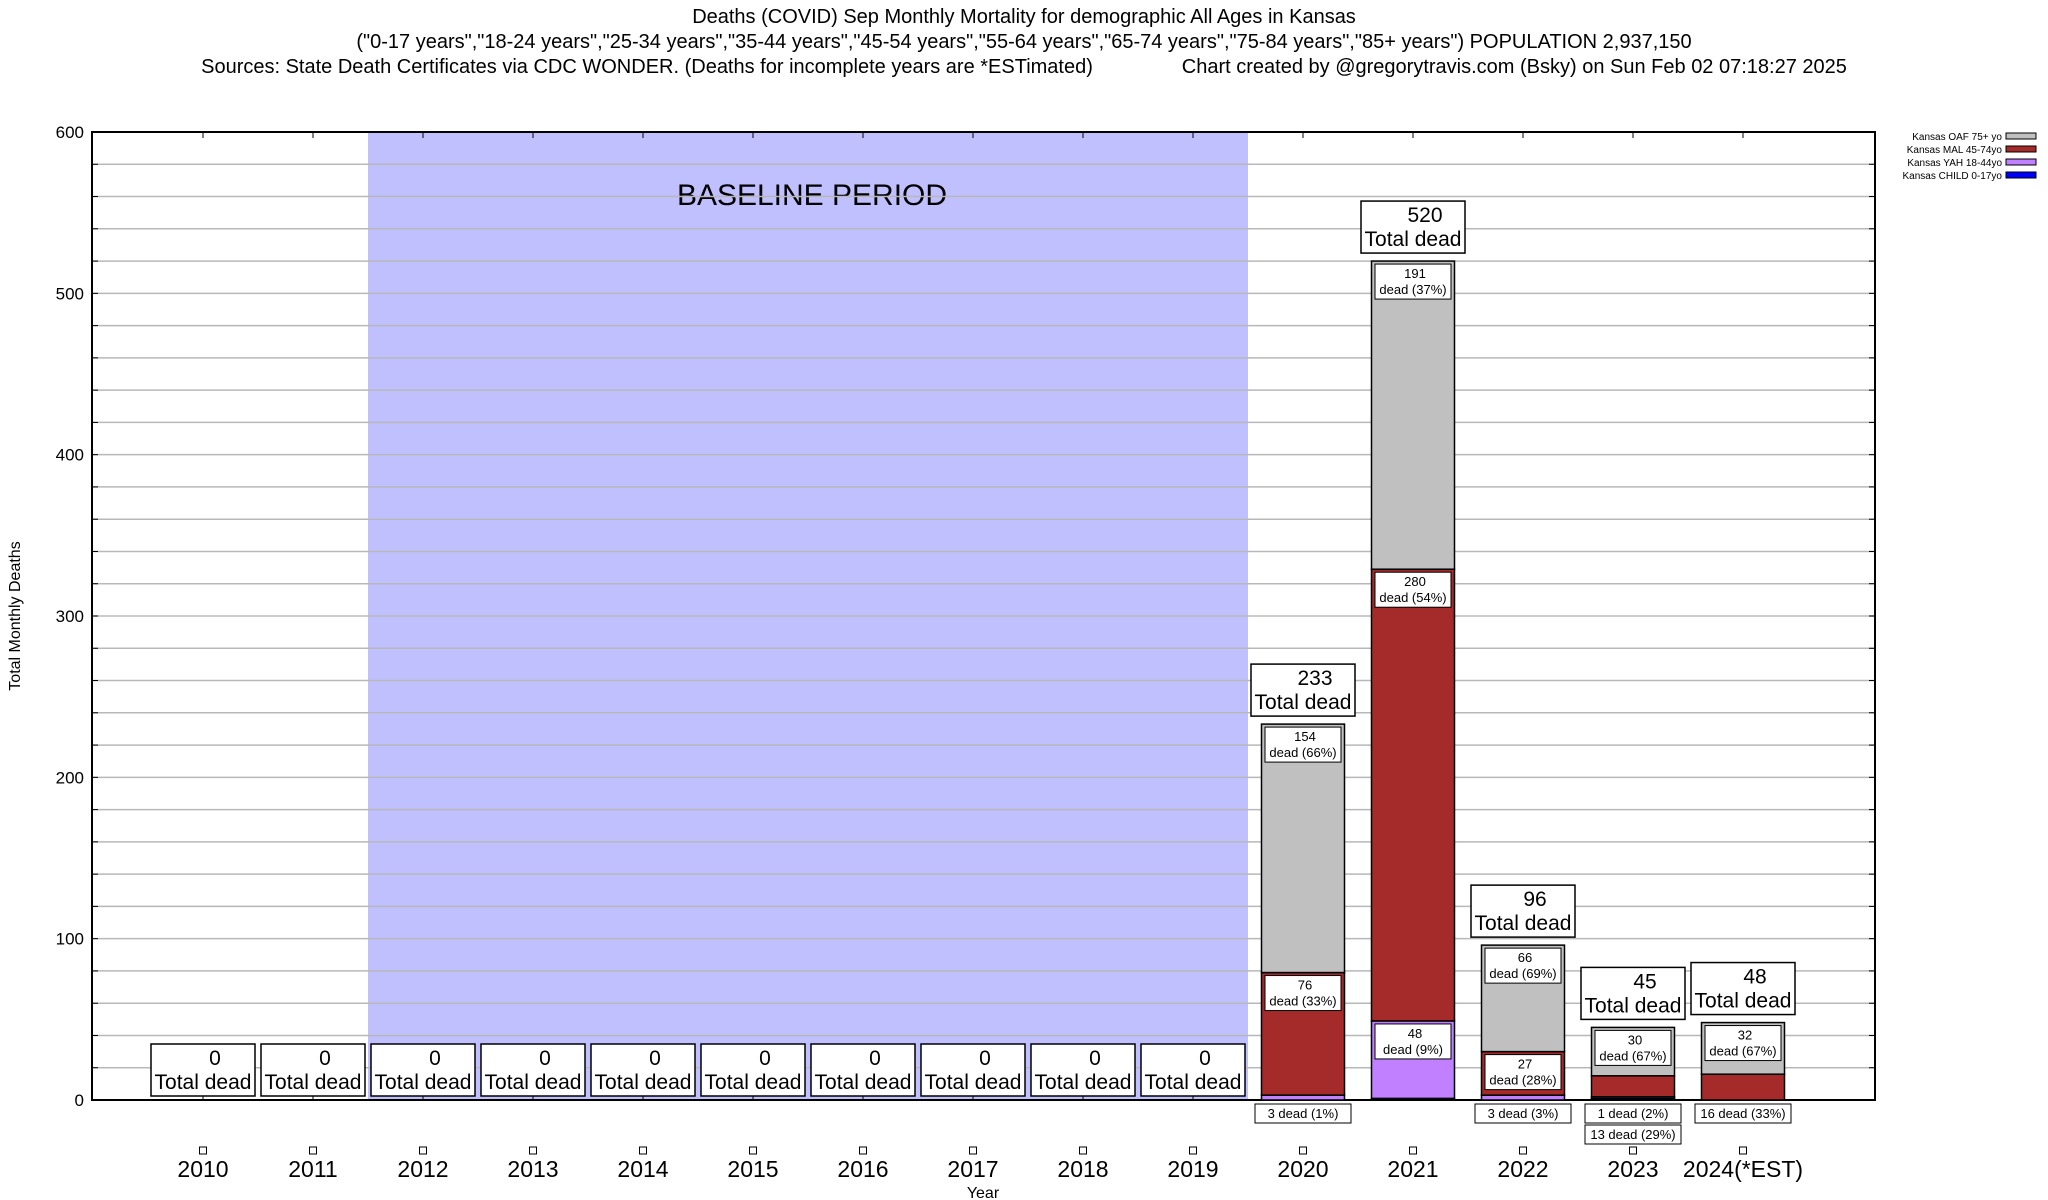 The width and height of the screenshot is (2048, 1200). Describe the element at coordinates (1302, 1001) in the screenshot. I see `segment-label-text: dead (33%)` at that location.